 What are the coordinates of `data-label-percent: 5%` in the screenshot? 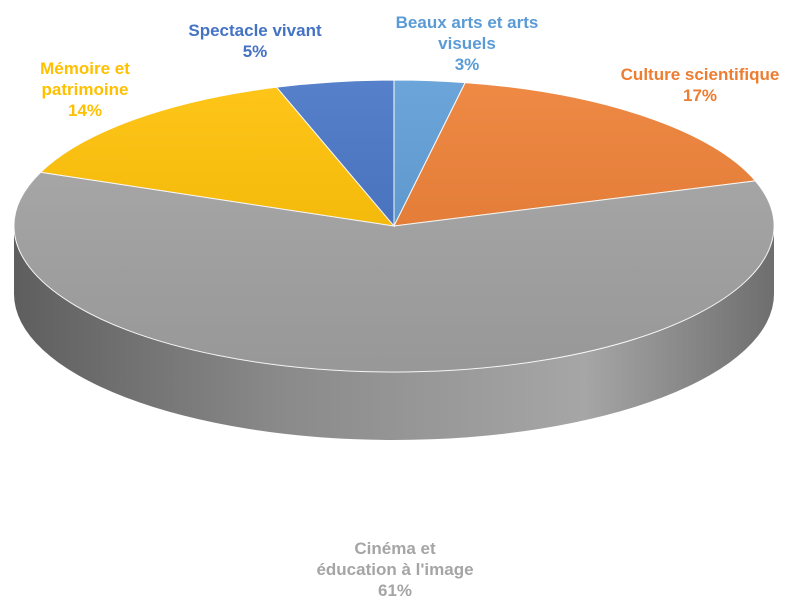 It's located at (255, 51).